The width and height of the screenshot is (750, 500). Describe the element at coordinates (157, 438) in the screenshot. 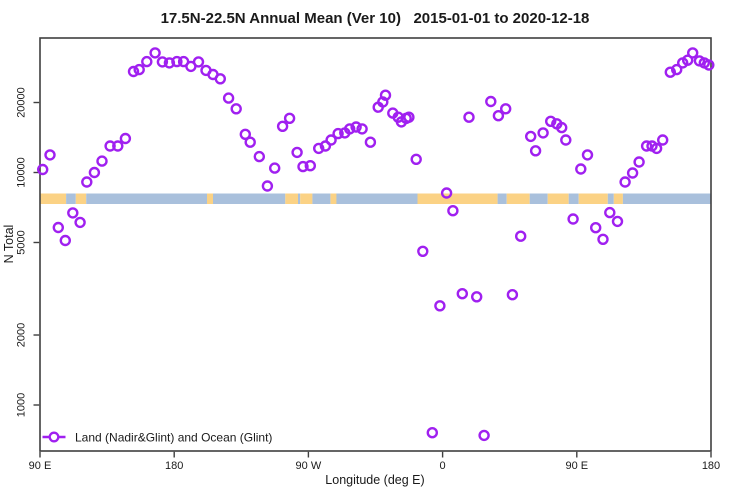

I see `legend: Land (Nadir&Glint) and Ocean (Glint)` at that location.